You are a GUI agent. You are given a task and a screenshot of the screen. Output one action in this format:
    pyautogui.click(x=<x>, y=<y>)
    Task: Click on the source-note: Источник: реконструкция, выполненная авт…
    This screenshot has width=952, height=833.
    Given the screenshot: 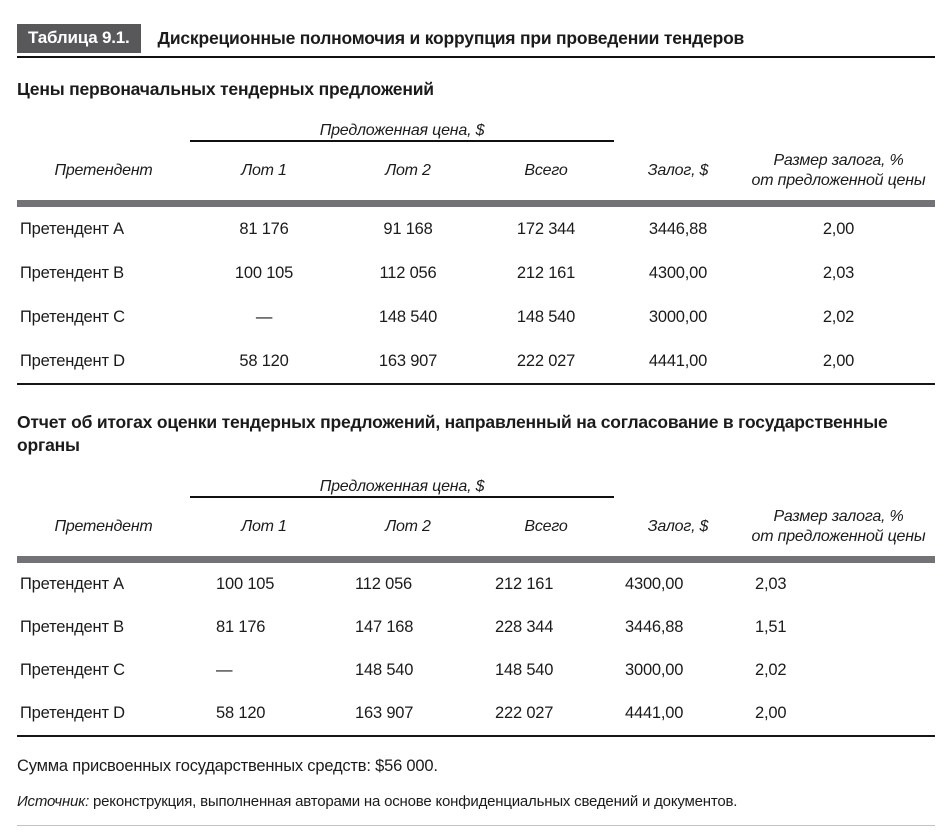 What is the action you would take?
    pyautogui.click(x=476, y=801)
    